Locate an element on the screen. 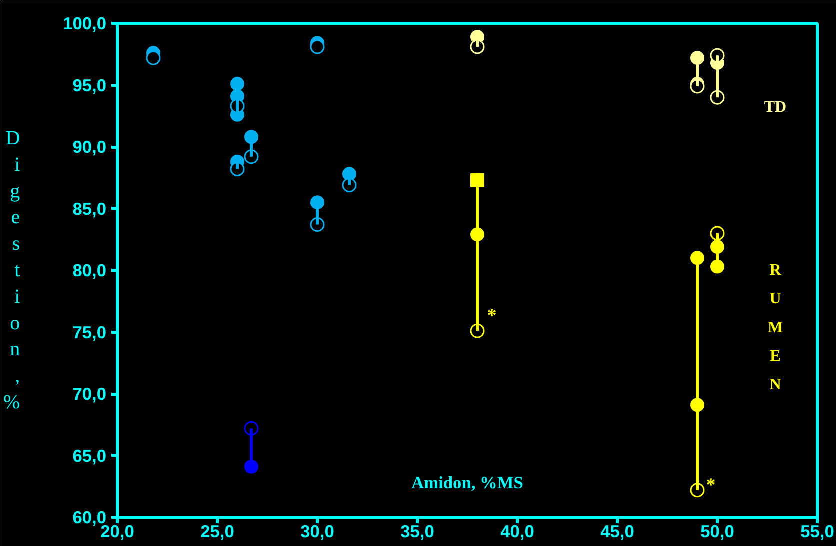 This screenshot has height=546, width=836. x-tick-label: 55,0 is located at coordinates (817, 532).